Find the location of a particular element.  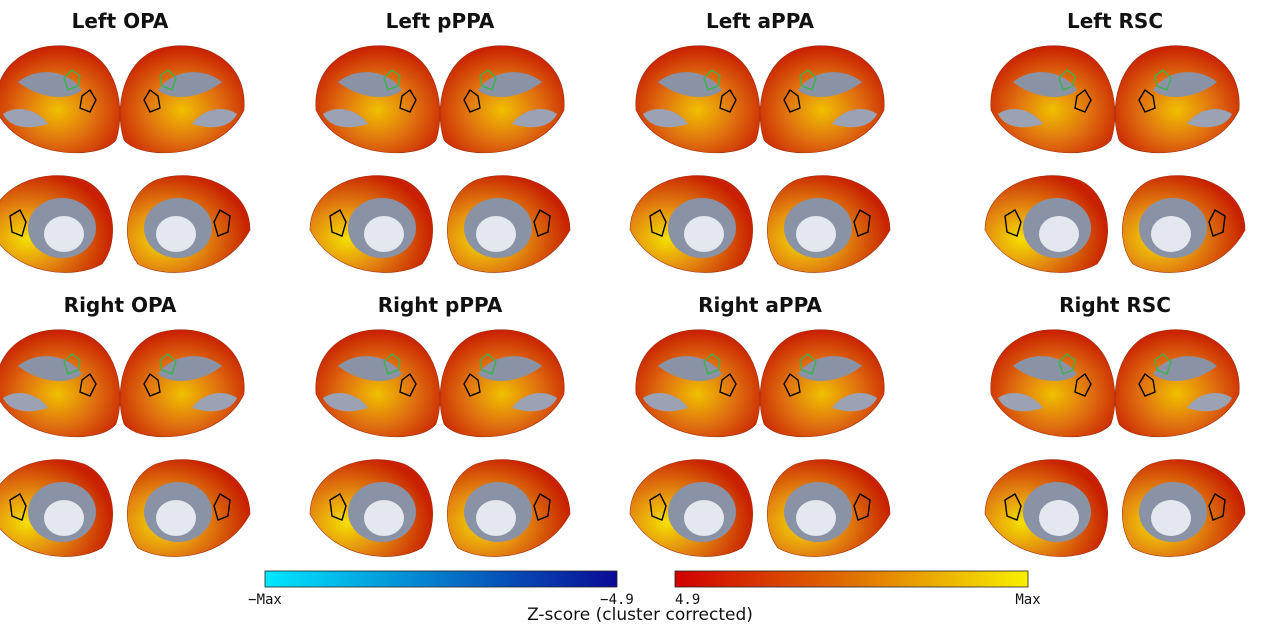

panel-title: Left pPPA is located at coordinates (440, 21).